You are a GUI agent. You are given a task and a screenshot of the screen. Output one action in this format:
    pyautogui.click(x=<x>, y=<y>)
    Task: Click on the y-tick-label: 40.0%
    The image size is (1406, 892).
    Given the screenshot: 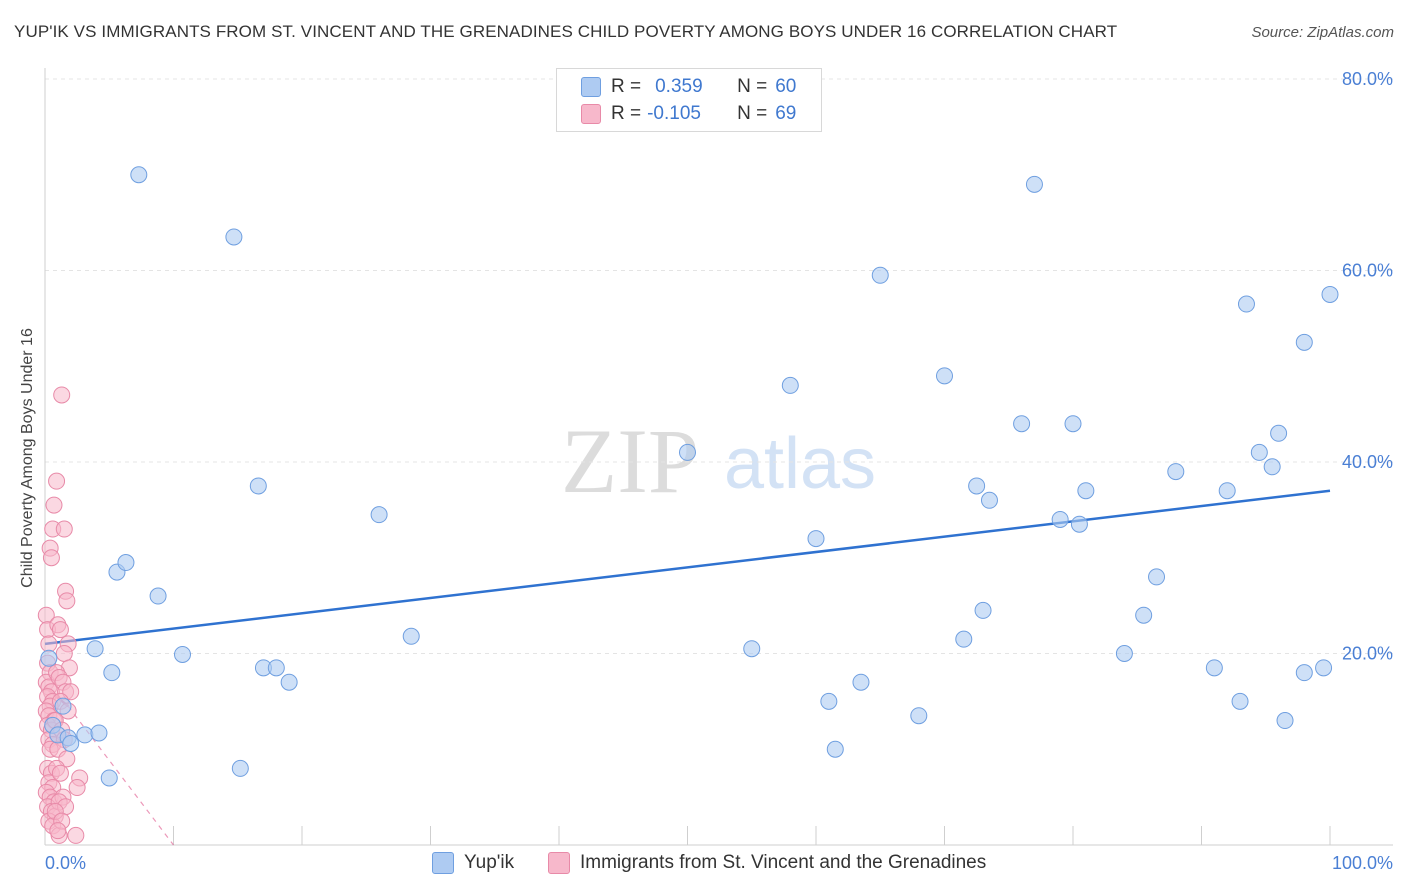 What is the action you would take?
    pyautogui.click(x=1367, y=462)
    